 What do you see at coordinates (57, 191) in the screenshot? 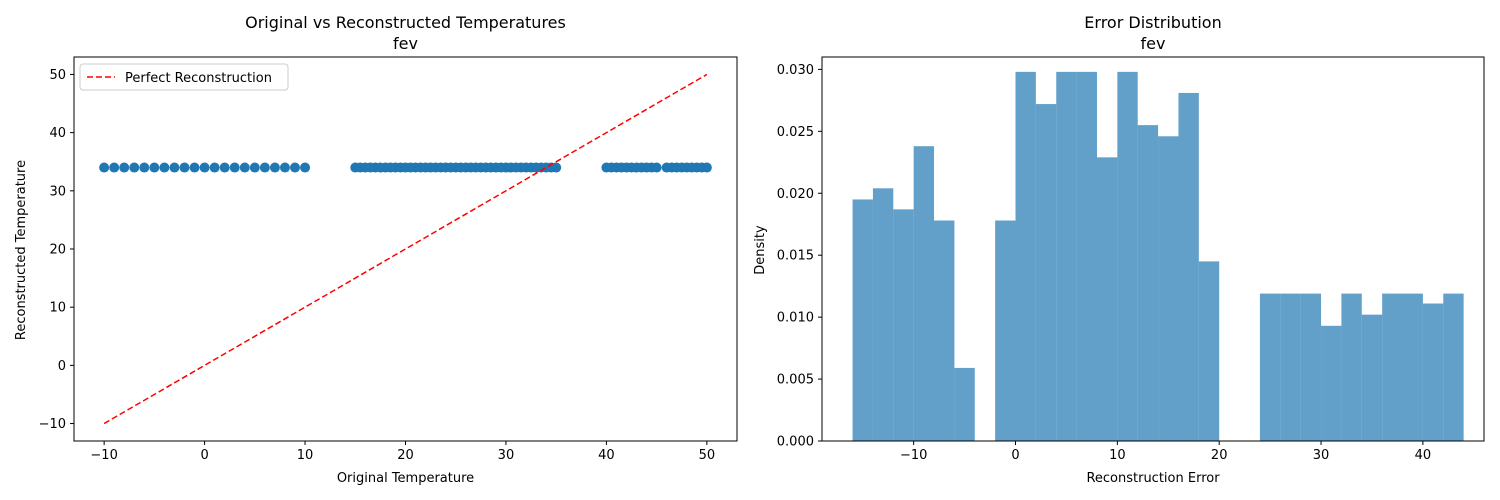
I see `y-tick-label: 30` at bounding box center [57, 191].